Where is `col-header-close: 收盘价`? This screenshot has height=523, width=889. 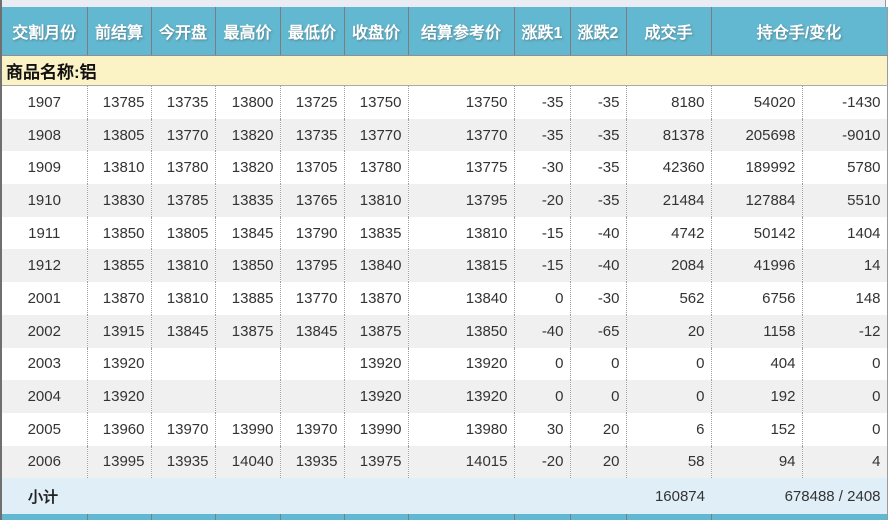 col-header-close: 收盘价 is located at coordinates (376, 31).